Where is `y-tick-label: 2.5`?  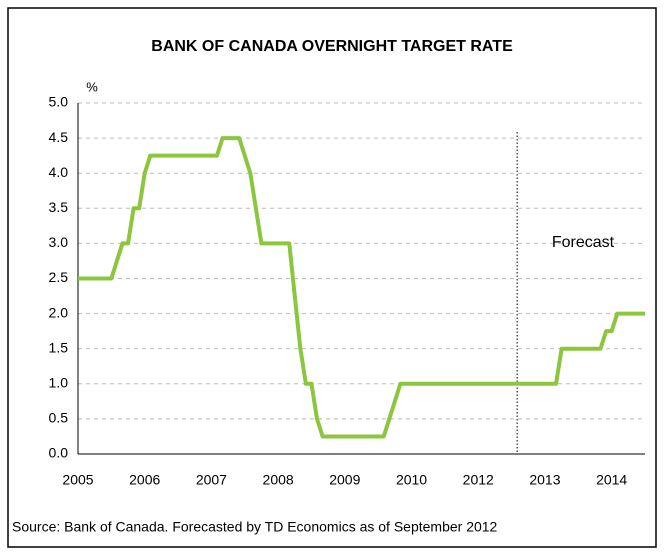
y-tick-label: 2.5 is located at coordinates (59, 277).